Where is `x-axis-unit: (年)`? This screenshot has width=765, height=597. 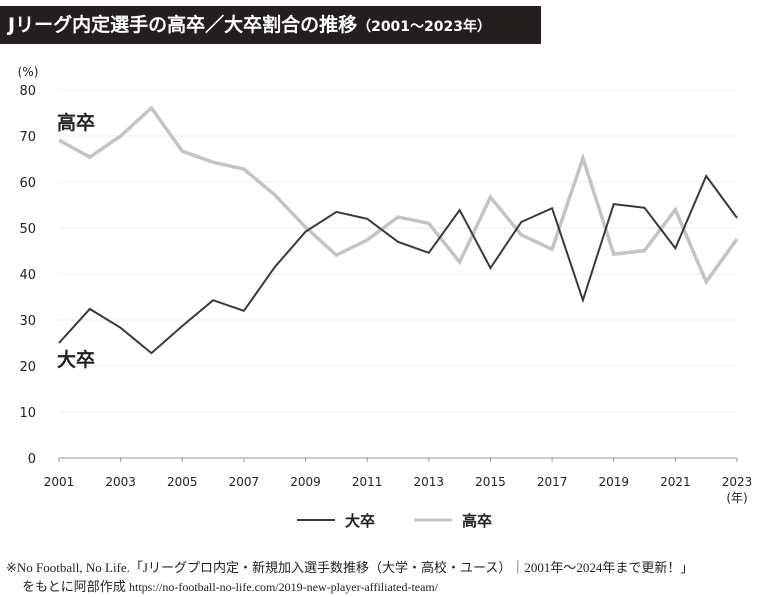
x-axis-unit: (年) is located at coordinates (736, 498).